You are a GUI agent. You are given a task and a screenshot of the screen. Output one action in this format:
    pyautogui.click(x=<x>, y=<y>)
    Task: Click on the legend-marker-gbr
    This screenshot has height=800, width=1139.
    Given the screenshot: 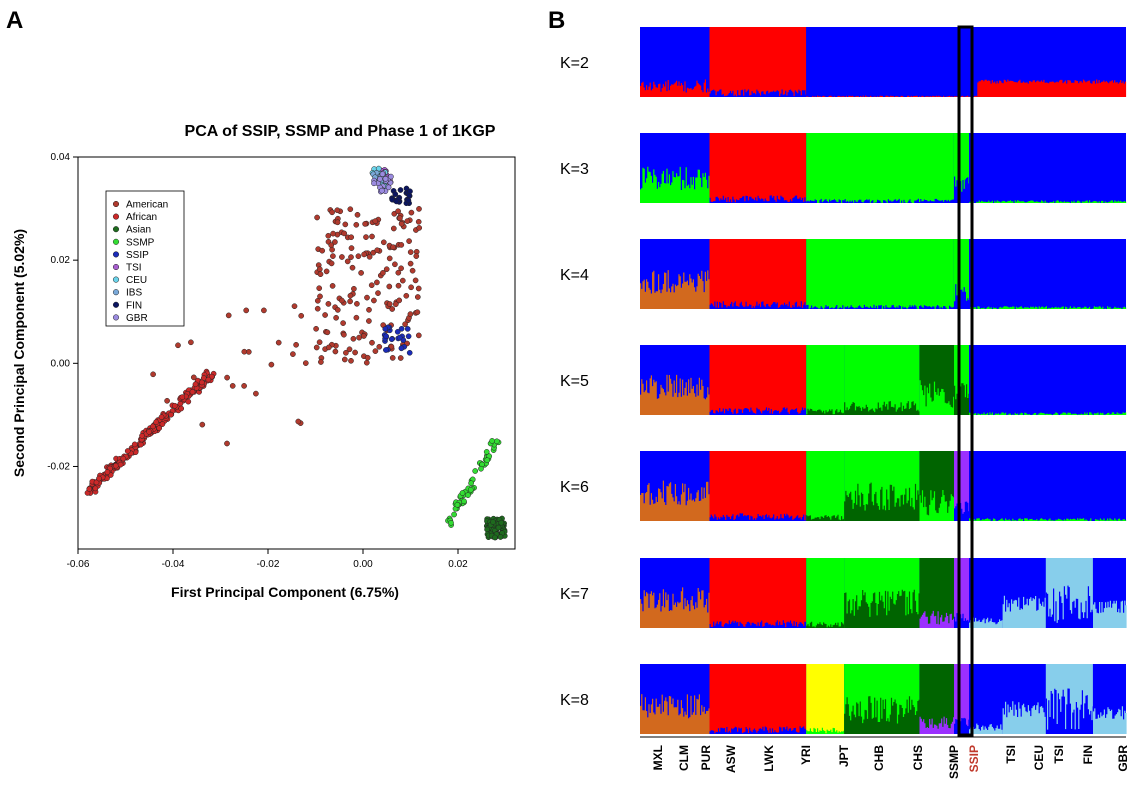 What is the action you would take?
    pyautogui.click(x=116, y=317)
    